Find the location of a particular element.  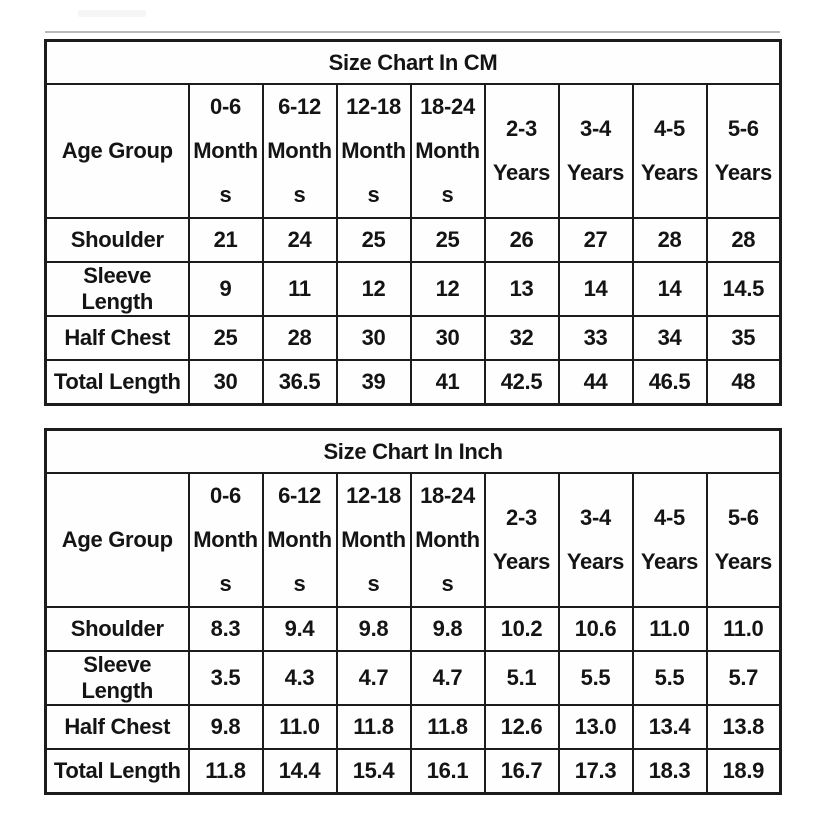

row-label: Half Chest is located at coordinates (117, 727).